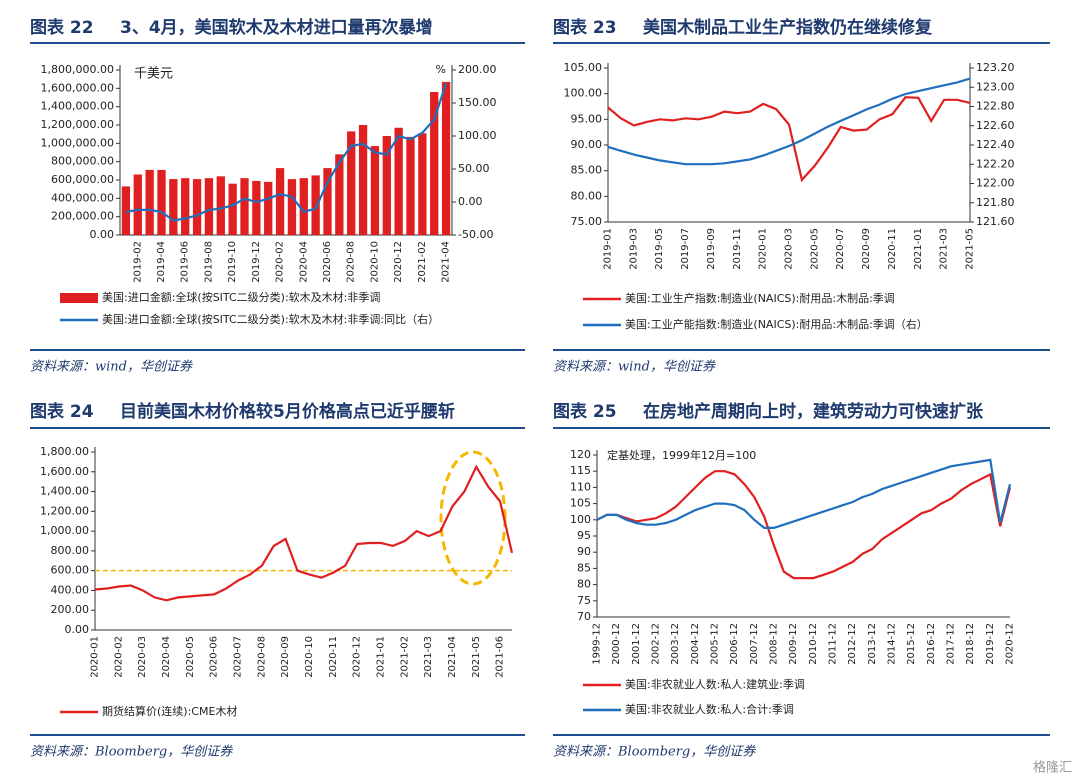 This screenshot has width=1080, height=784. What do you see at coordinates (995, 163) in the screenshot?
I see `y2-tick-label: 122.20` at bounding box center [995, 163].